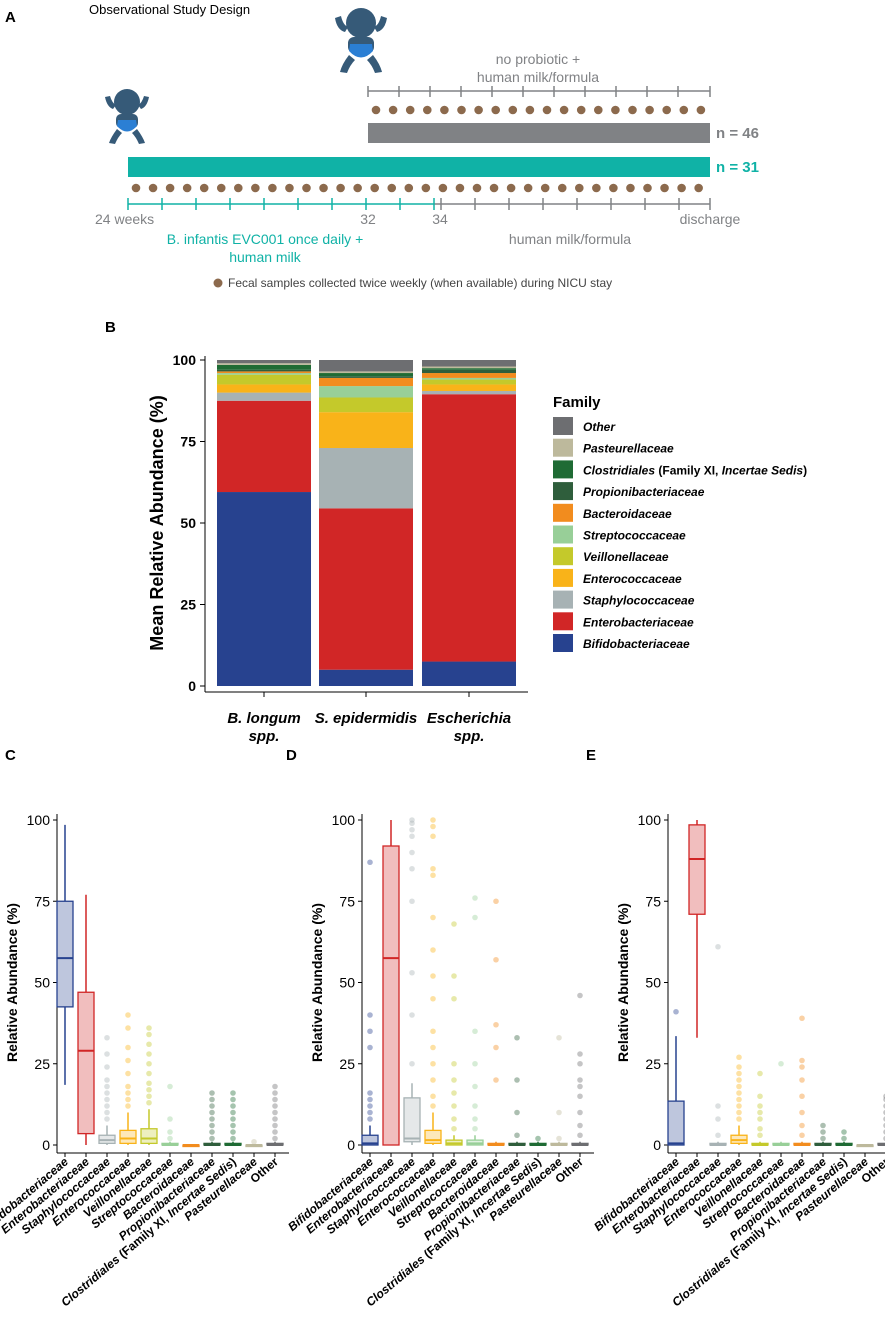  Describe the element at coordinates (469, 528) in the screenshot. I see `bar-segment-enterobacteriaceae` at that location.